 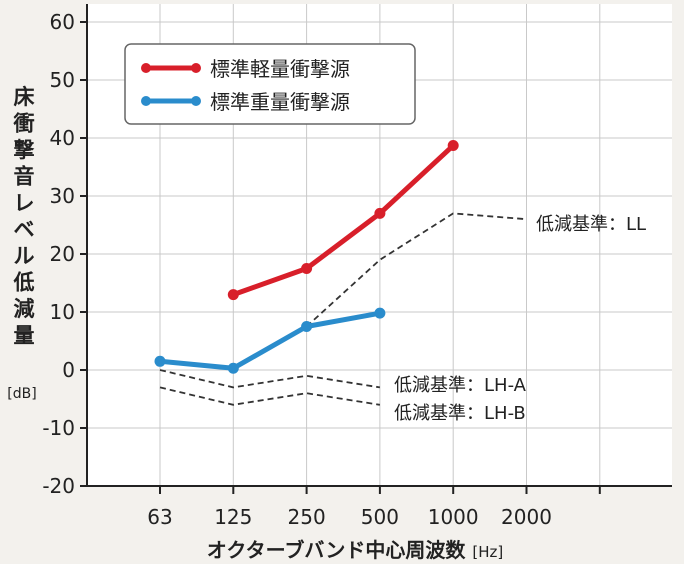 I want to click on x-tick-label: 1000, so click(x=453, y=517).